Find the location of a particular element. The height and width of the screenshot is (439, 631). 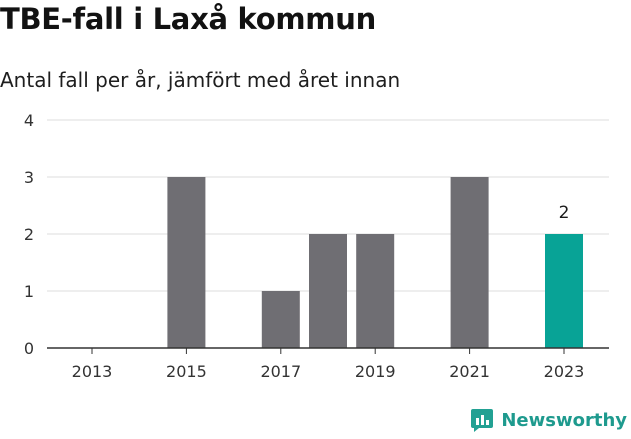

x-tick-label: 2023 is located at coordinates (564, 371).